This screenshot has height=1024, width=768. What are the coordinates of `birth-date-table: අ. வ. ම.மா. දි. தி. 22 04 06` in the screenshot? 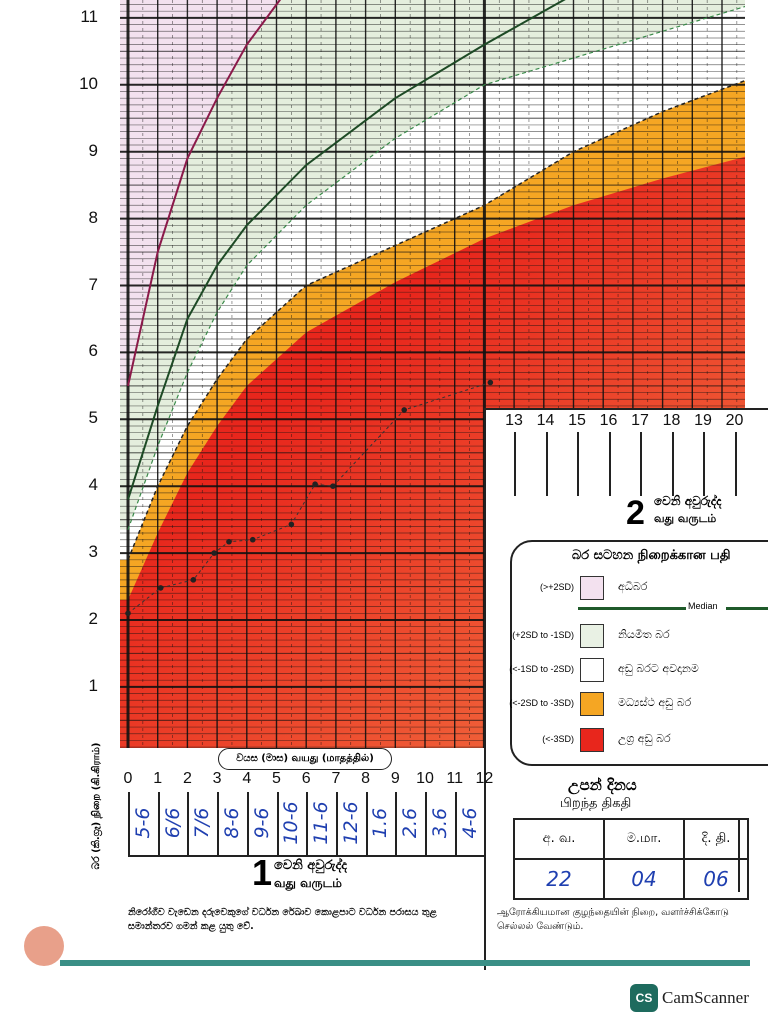 It's located at (631, 859).